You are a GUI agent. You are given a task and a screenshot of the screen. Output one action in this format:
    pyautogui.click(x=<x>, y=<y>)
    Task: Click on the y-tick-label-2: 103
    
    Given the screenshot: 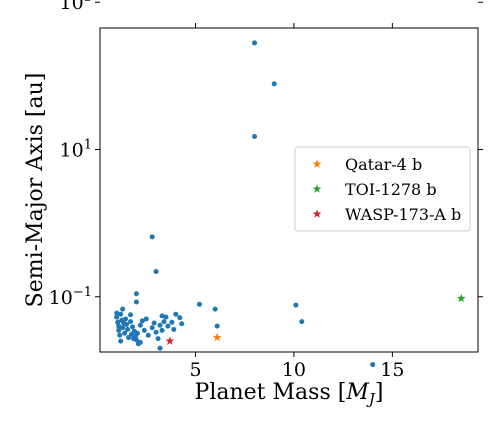 What is the action you would take?
    pyautogui.click(x=76, y=7)
    